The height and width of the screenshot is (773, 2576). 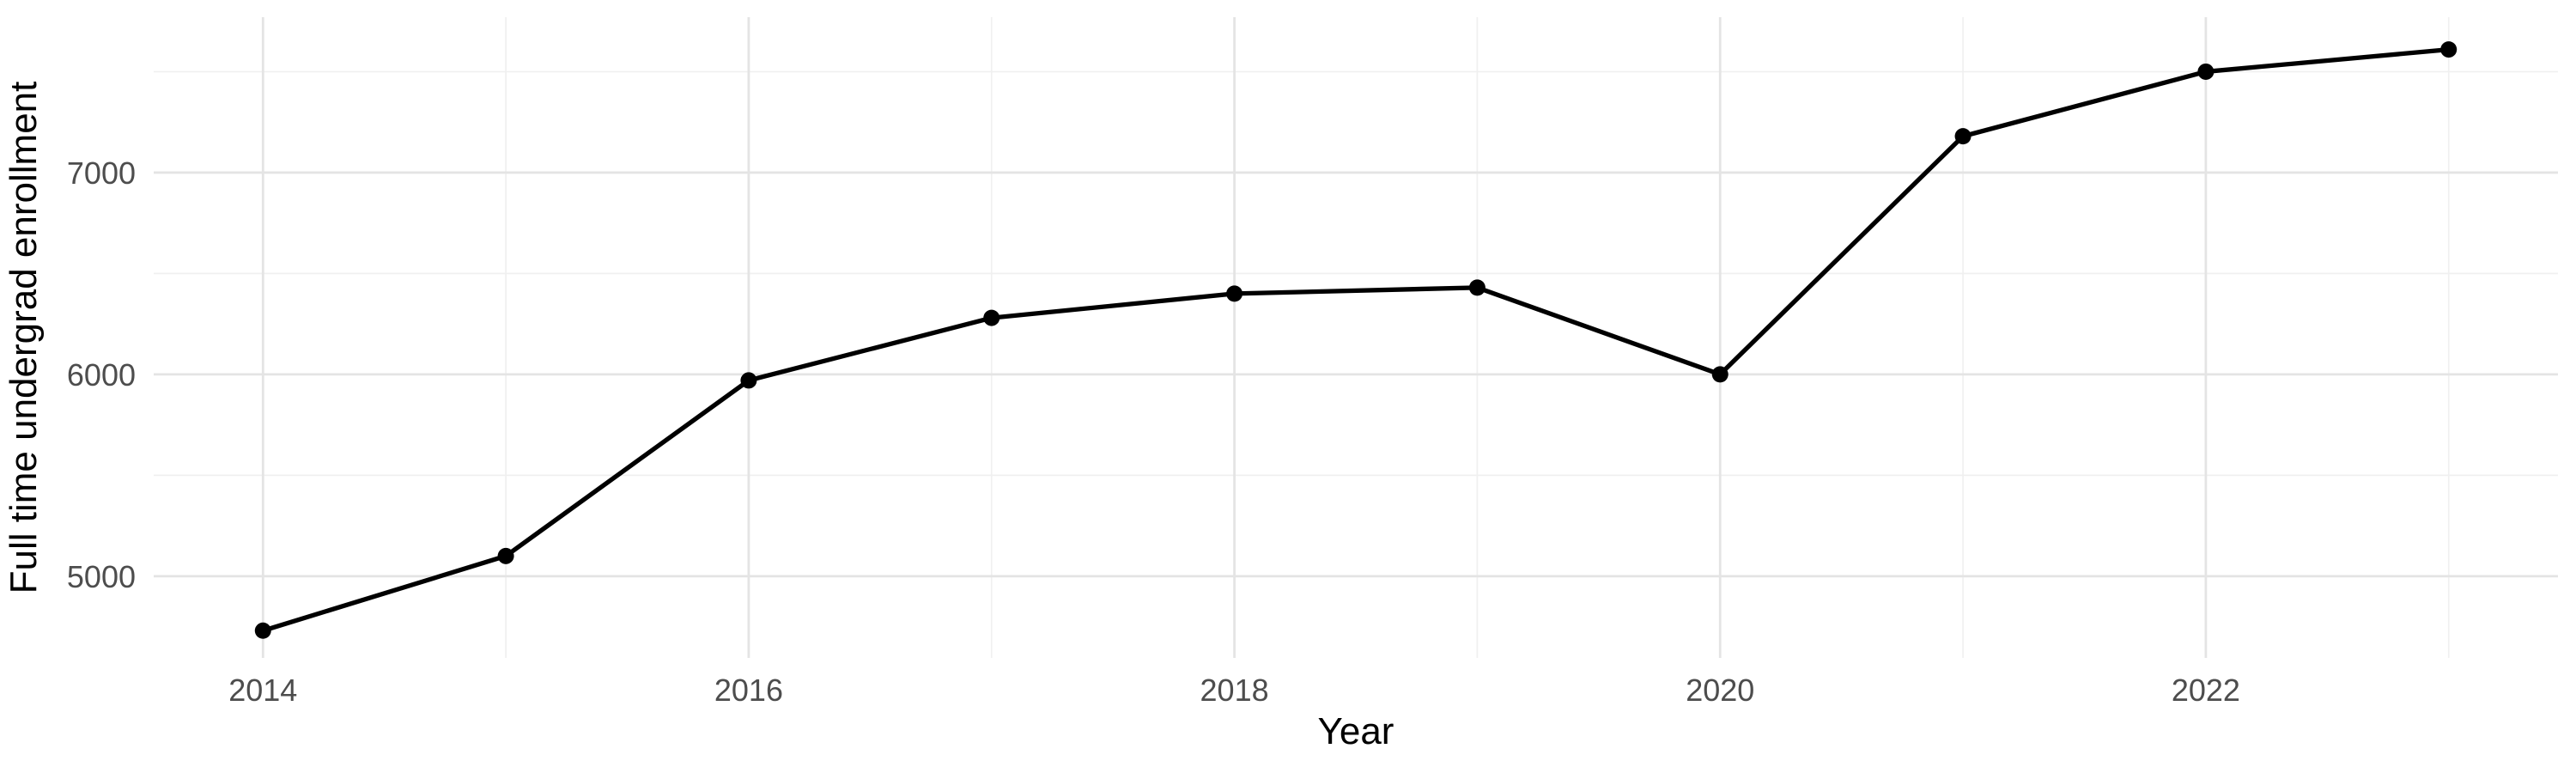 What do you see at coordinates (505, 555) in the screenshot?
I see `data-point-2015` at bounding box center [505, 555].